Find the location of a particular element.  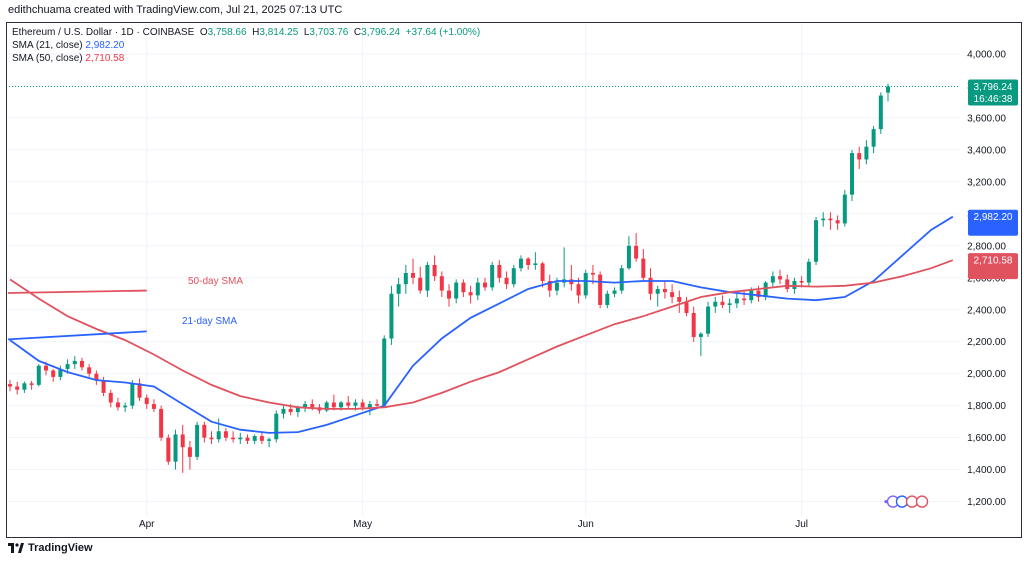

event-marker-dot is located at coordinates (886, 502).